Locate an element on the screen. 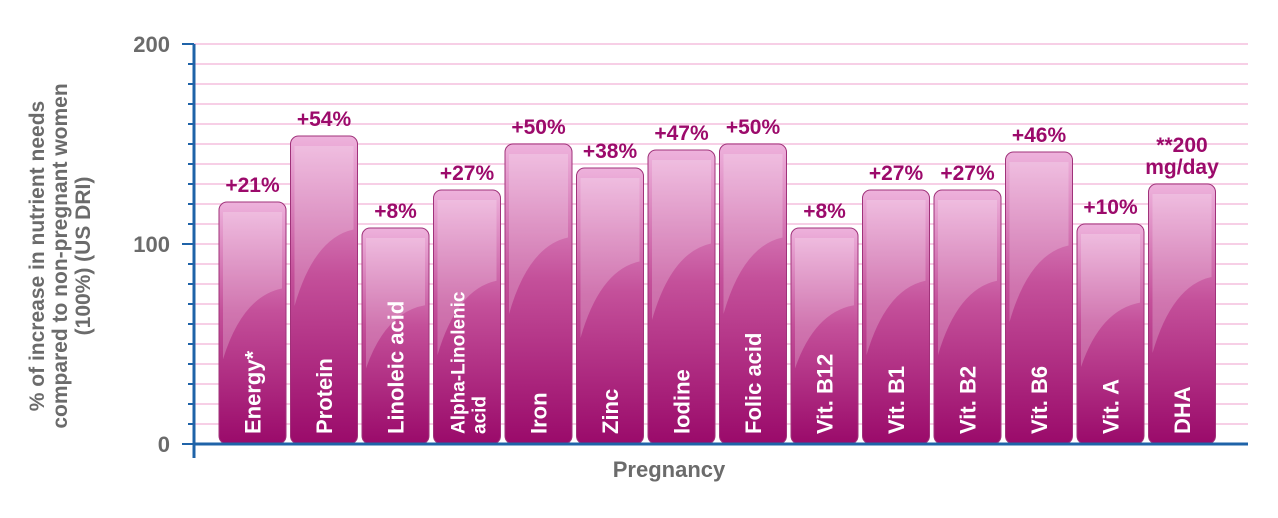 This screenshot has width=1278, height=518. category-label: Iron is located at coordinates (539, 413).